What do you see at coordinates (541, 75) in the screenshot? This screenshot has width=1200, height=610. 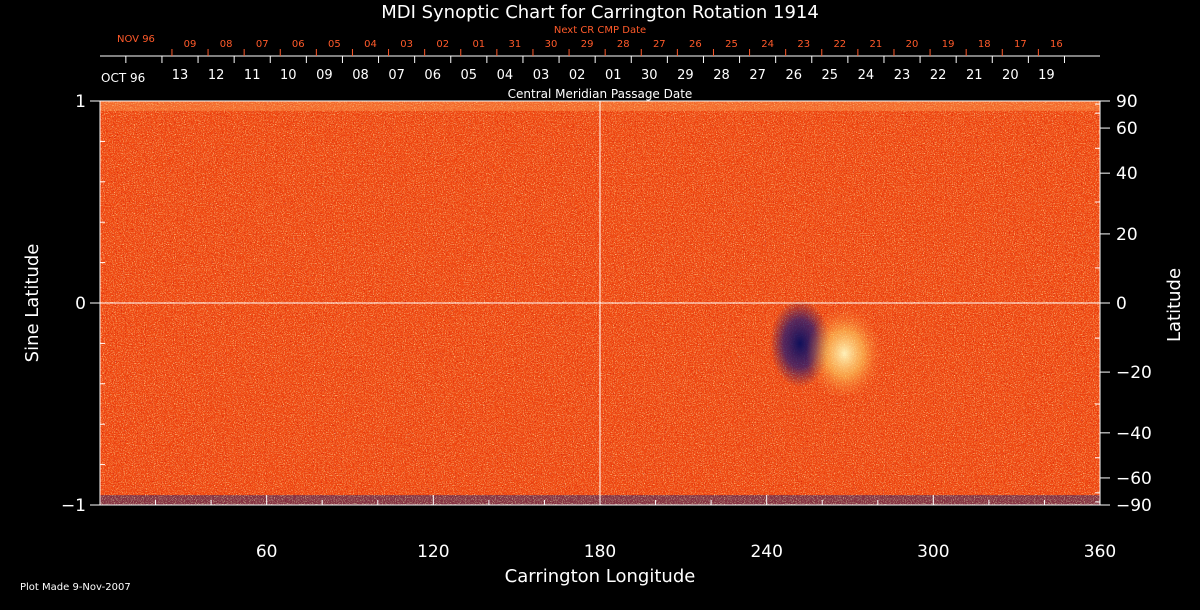 I see `cmp-date-label: 03` at bounding box center [541, 75].